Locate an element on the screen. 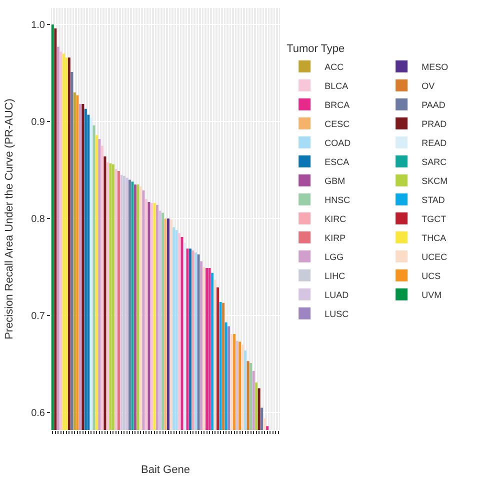 The image size is (487, 500). y-tick-label: 0.8 is located at coordinates (38, 220).